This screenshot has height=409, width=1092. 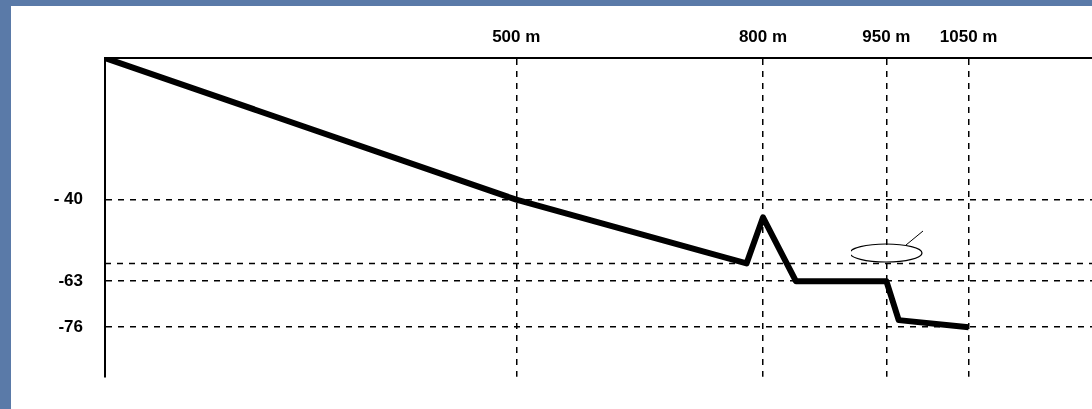 What do you see at coordinates (968, 37) in the screenshot?
I see `x-tick-label: 1050 m` at bounding box center [968, 37].